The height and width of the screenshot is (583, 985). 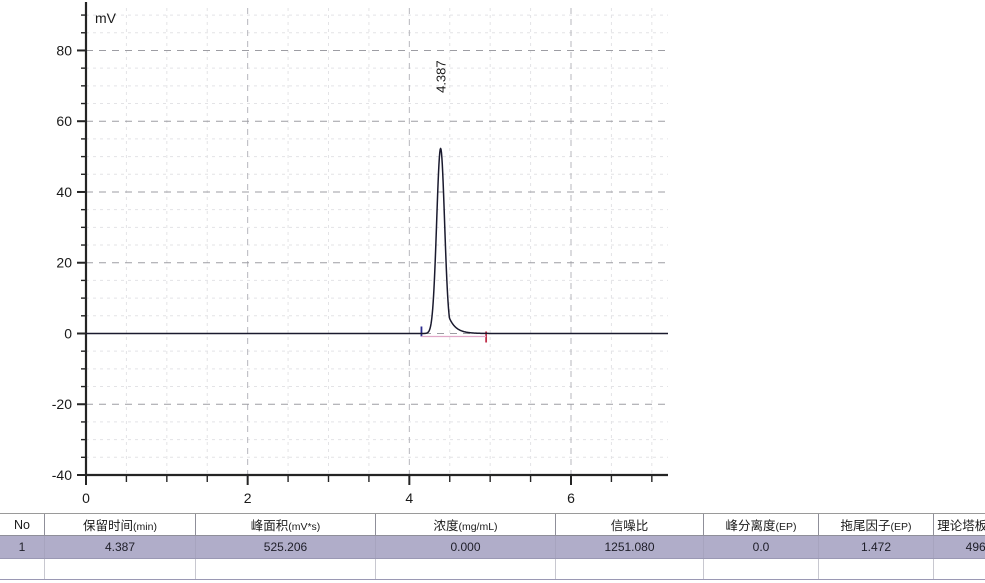 What do you see at coordinates (286, 547) in the screenshot?
I see `cell-area: 525.206` at bounding box center [286, 547].